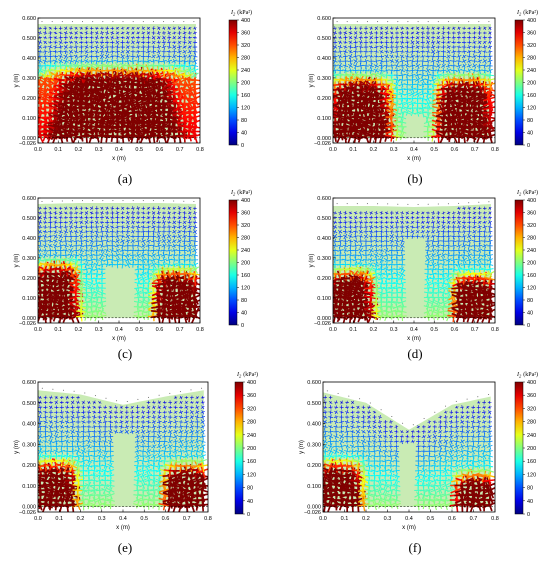 This screenshot has width=550, height=565. I want to click on colorbar-tick-label: 400, so click(531, 21).